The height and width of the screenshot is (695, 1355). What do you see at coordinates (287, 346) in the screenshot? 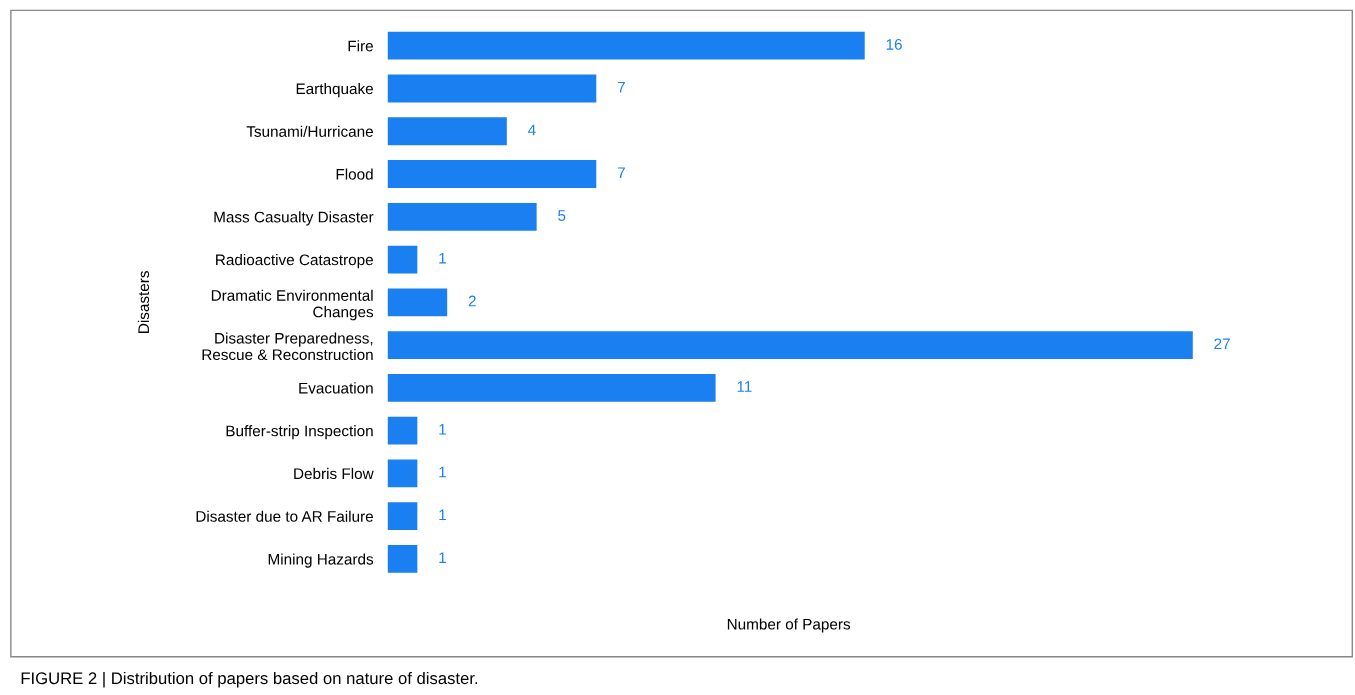
I see `y-tick-label: Disaster Preparedness, Rescue & Reconstruction` at bounding box center [287, 346].